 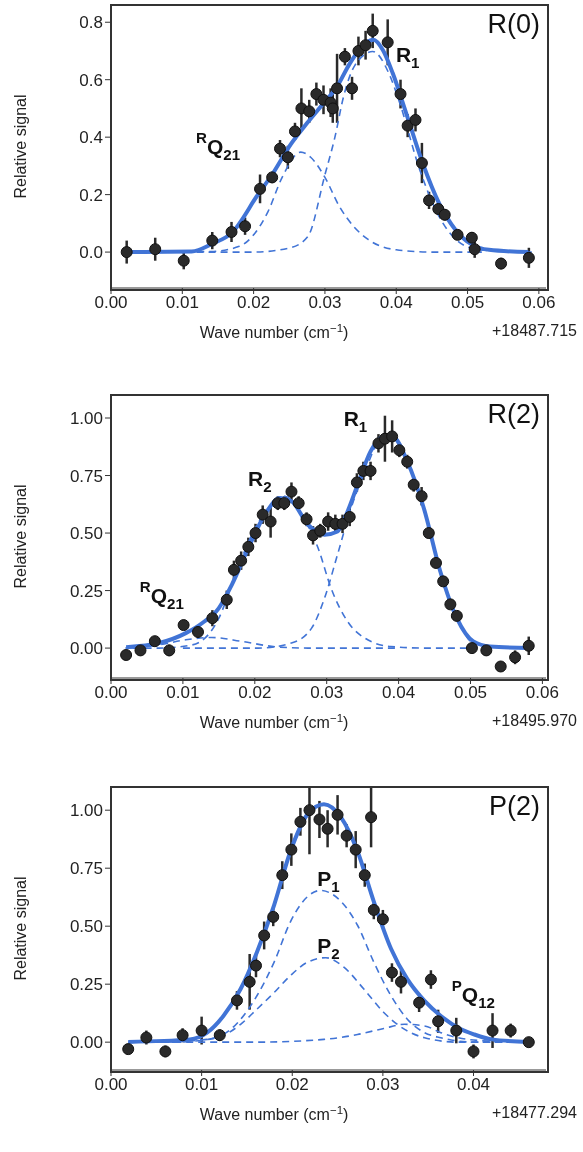 I want to click on y-tick-label: 0.2, so click(x=91, y=195).